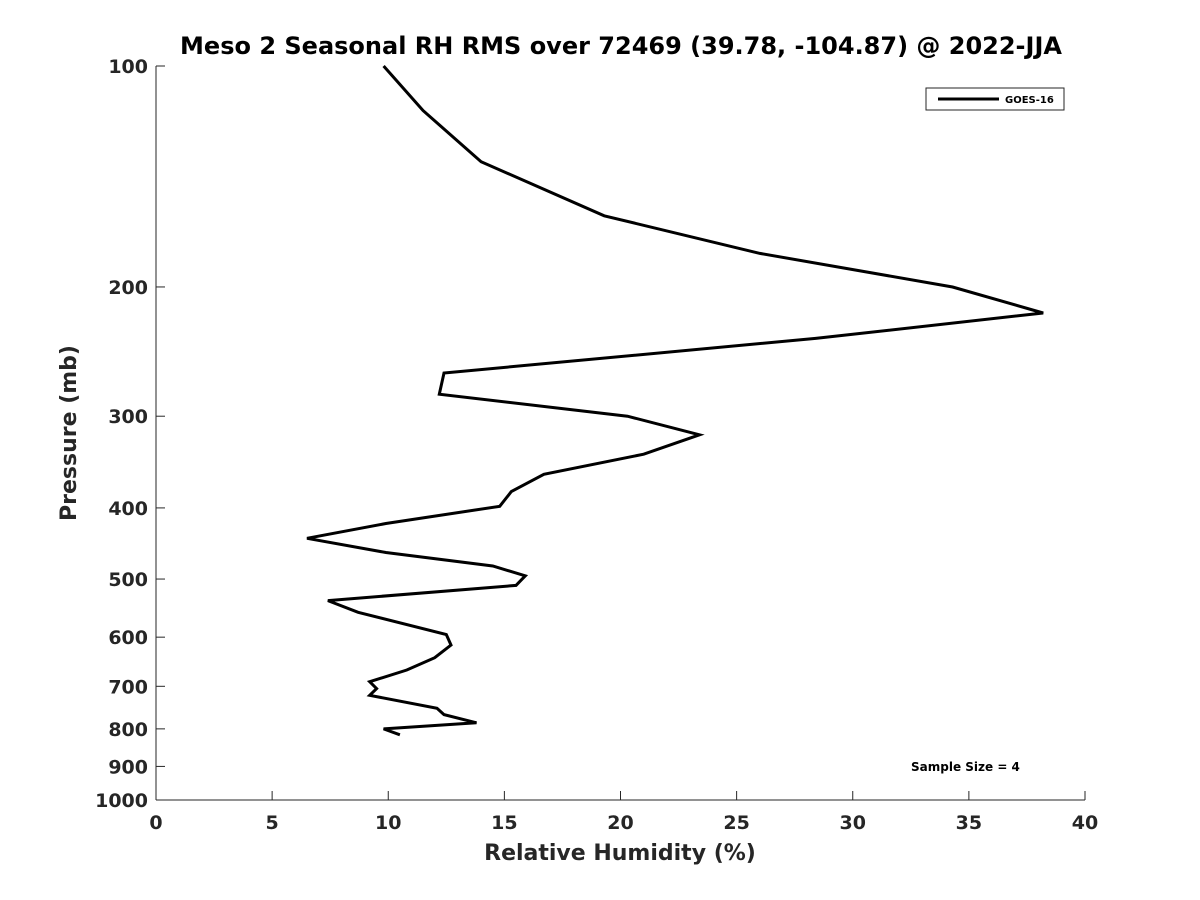 This screenshot has width=1200, height=900. I want to click on sample-size-annotation: Sample Size = 4, so click(965, 767).